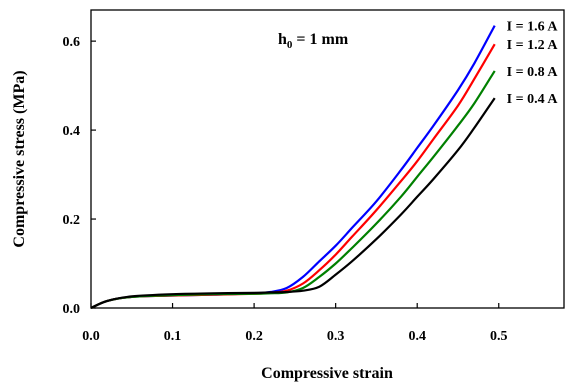 This screenshot has height=387, width=571. I want to click on y-tick-label: 0.0, so click(72, 309).